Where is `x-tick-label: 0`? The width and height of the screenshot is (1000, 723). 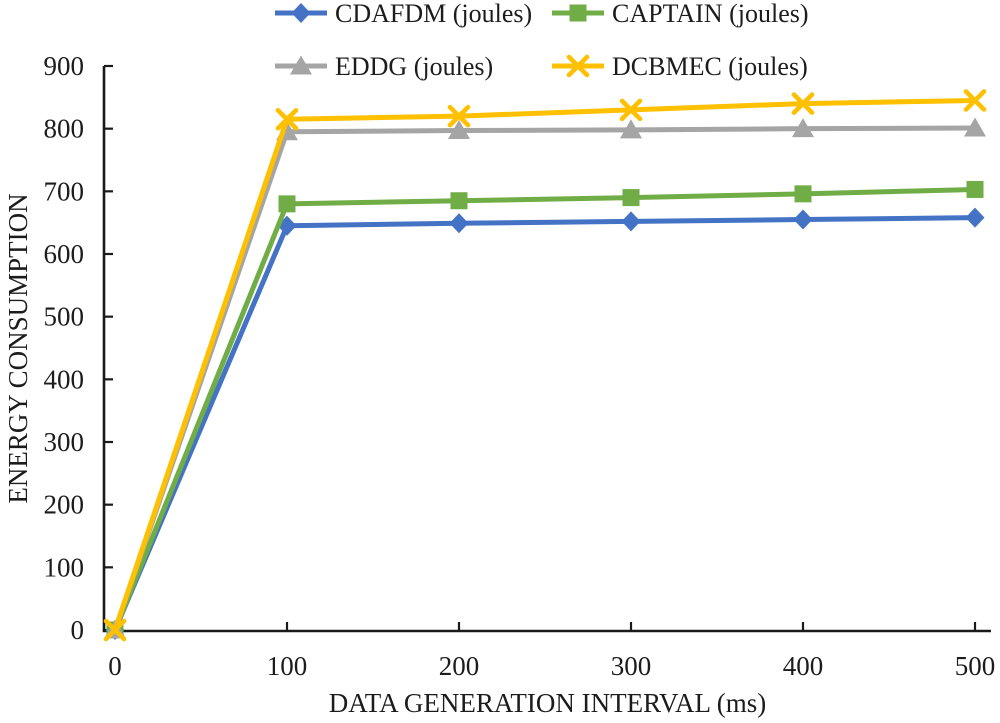 x-tick-label: 0 is located at coordinates (115, 666).